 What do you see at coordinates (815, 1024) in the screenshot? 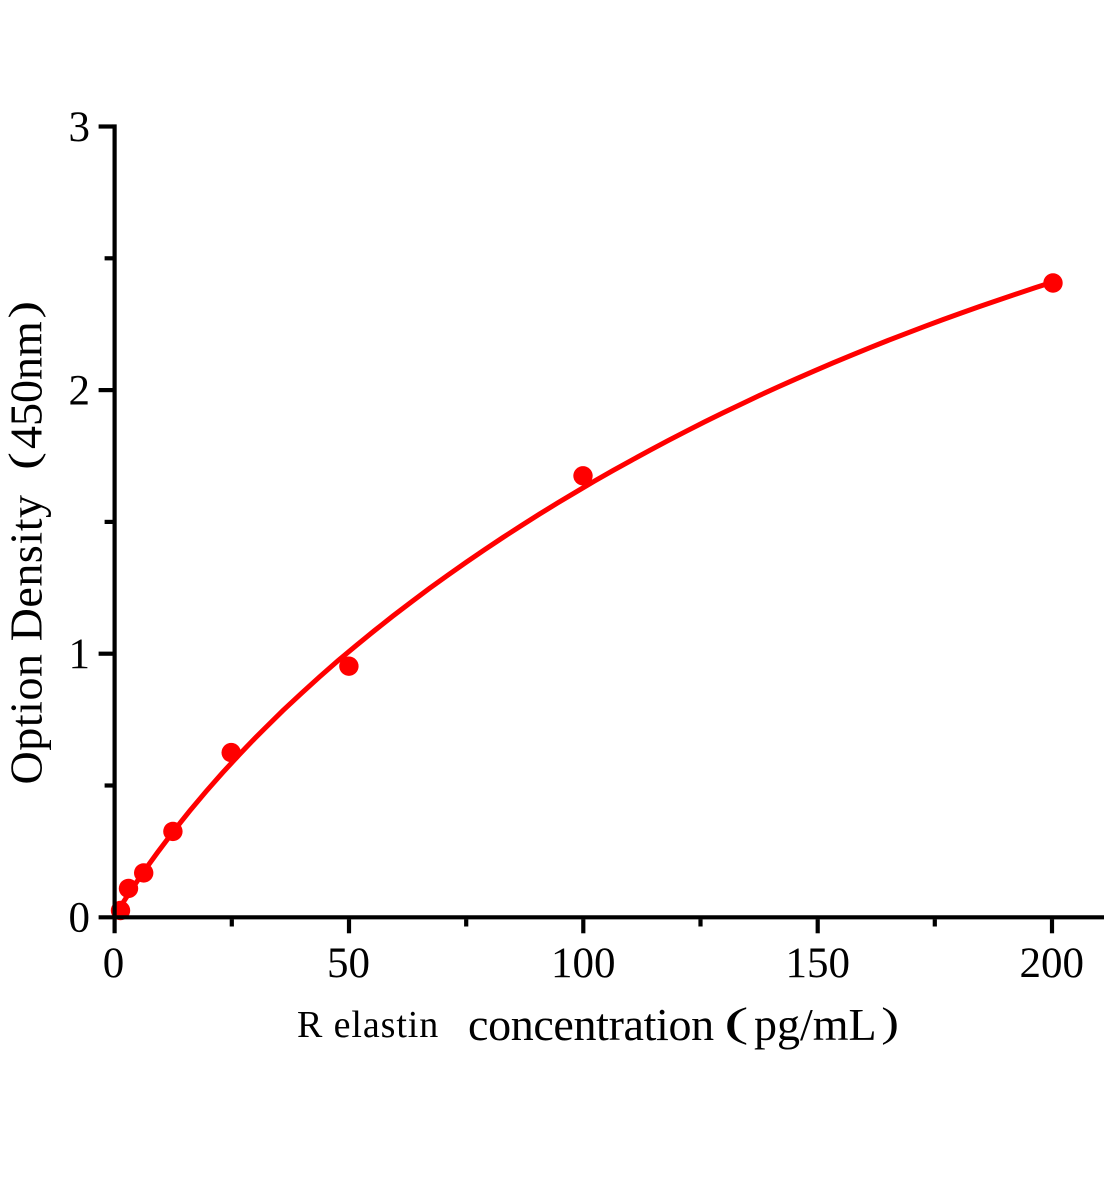
I see `svg-text: pg/mL` at bounding box center [815, 1024].